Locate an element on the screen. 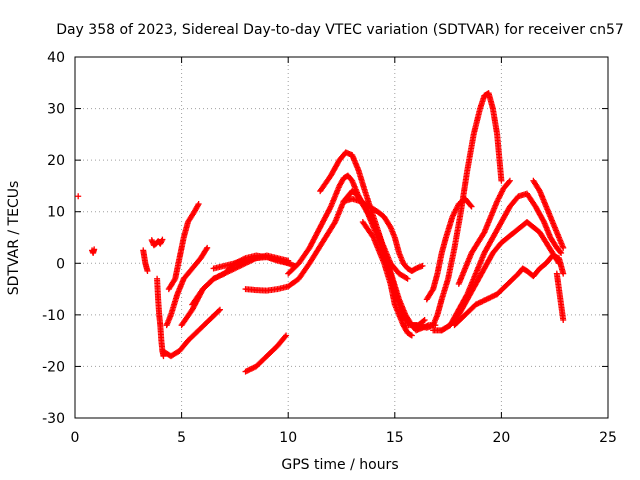  x-tick-label: 25 is located at coordinates (608, 438).